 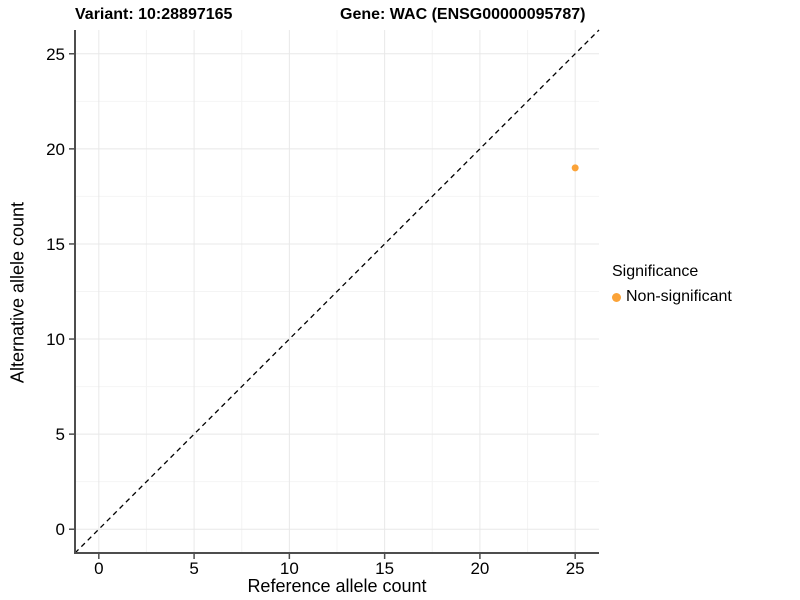 I want to click on y-axis-title: Alternative allele count, so click(x=17, y=292).